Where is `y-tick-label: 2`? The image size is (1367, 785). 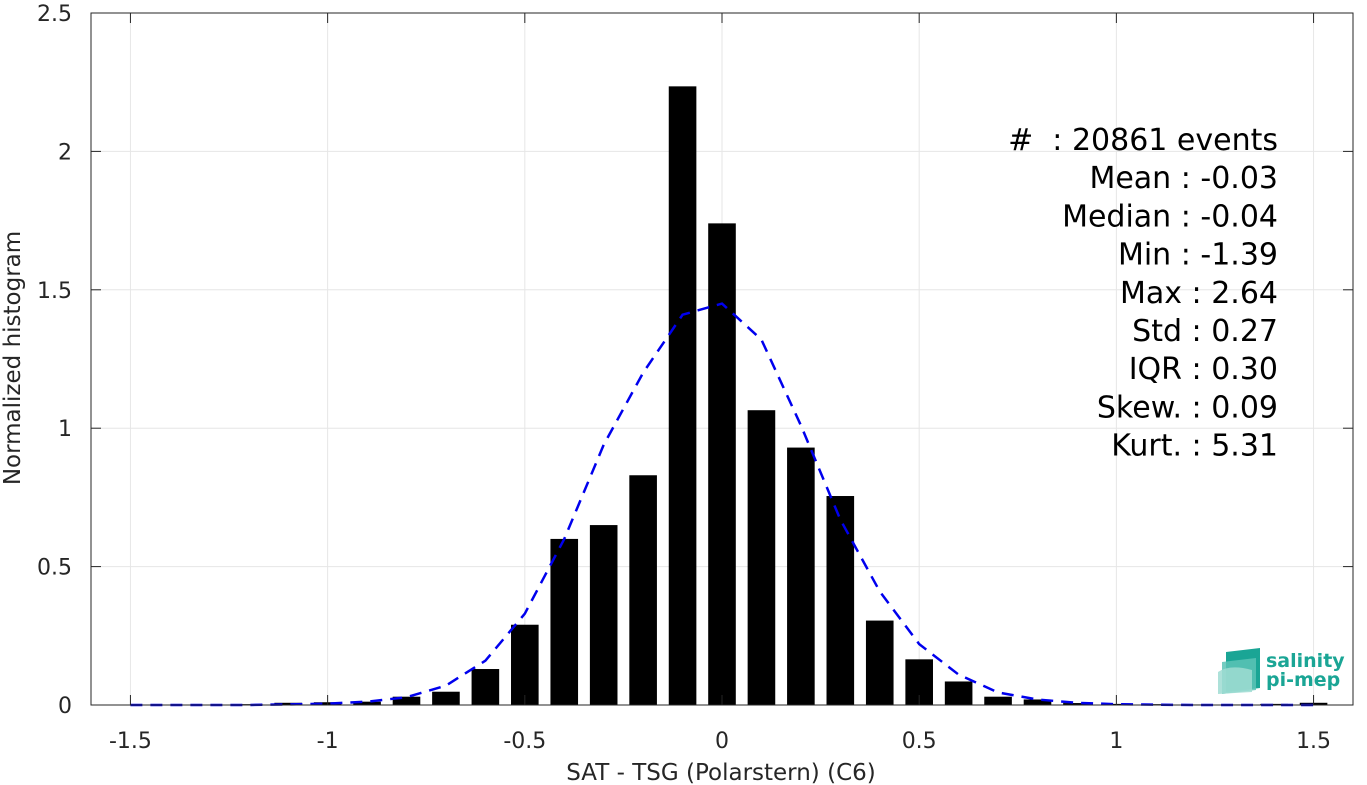 y-tick-label: 2 is located at coordinates (65, 152).